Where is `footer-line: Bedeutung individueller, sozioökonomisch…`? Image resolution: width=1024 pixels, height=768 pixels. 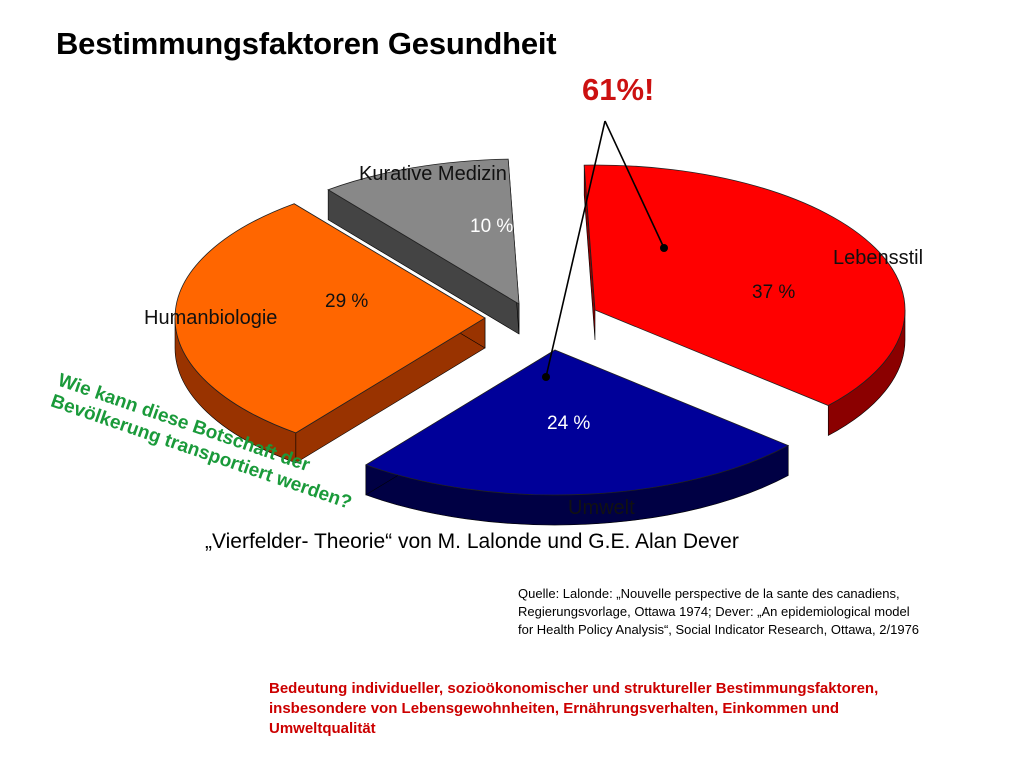
footer-line: Bedeutung individueller, sozioökonomisch… is located at coordinates (574, 688).